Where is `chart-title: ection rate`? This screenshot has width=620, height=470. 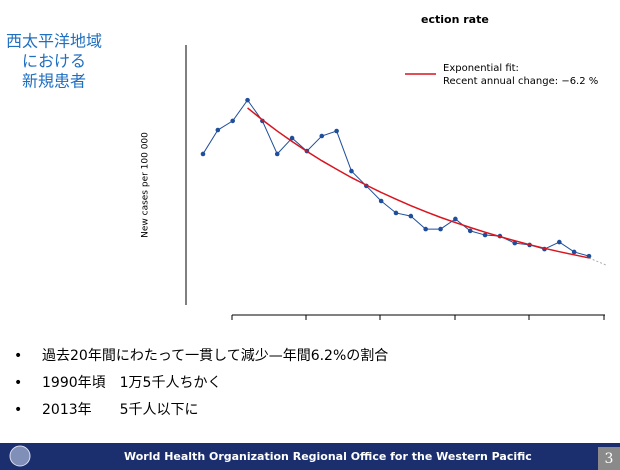 chart-title: ection rate is located at coordinates (455, 19).